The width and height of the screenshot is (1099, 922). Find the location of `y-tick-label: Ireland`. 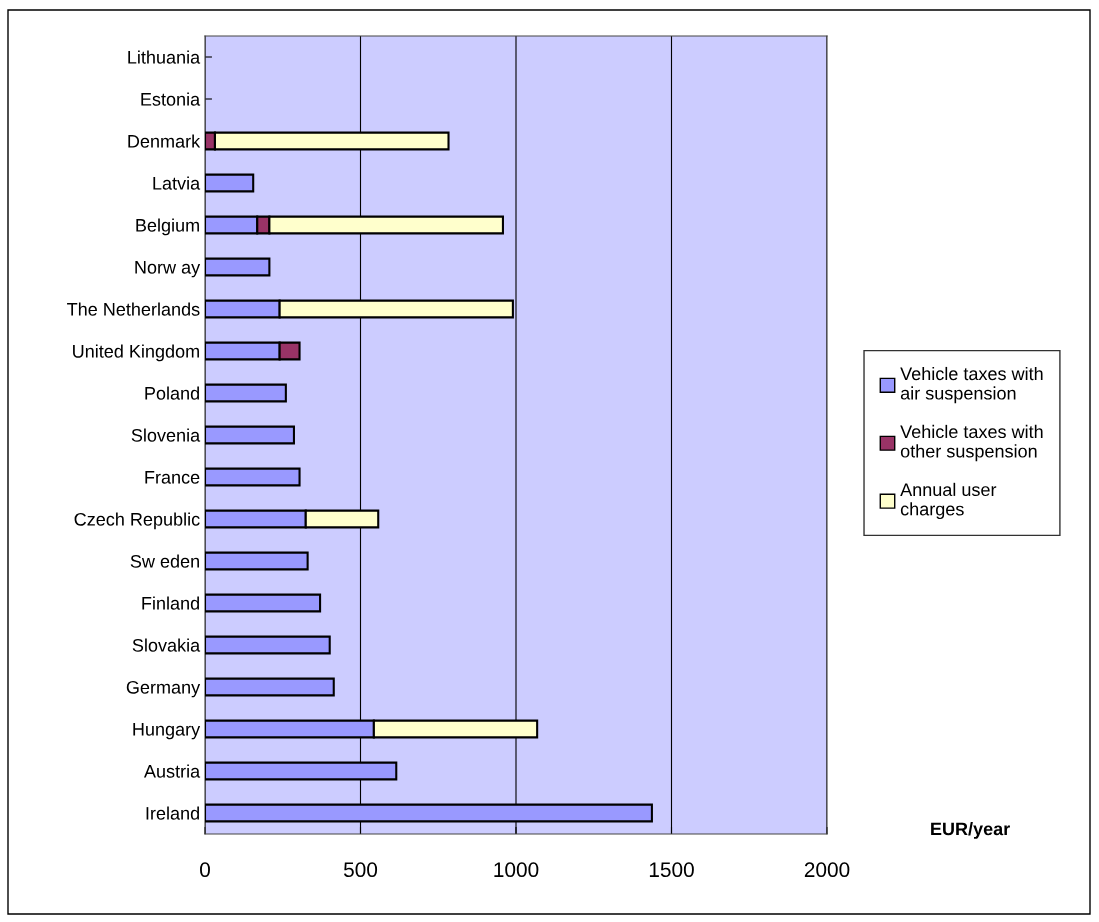

y-tick-label: Ireland is located at coordinates (172, 813).